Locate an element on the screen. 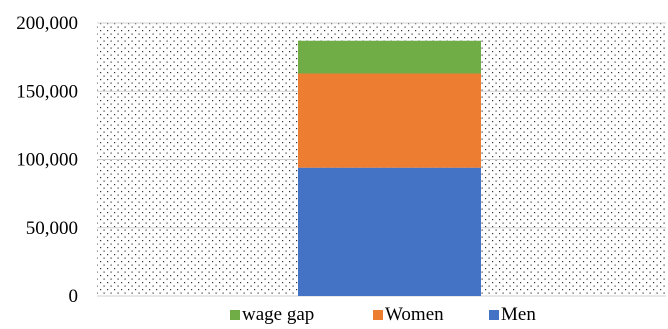  legend-label-women: Women is located at coordinates (414, 314).